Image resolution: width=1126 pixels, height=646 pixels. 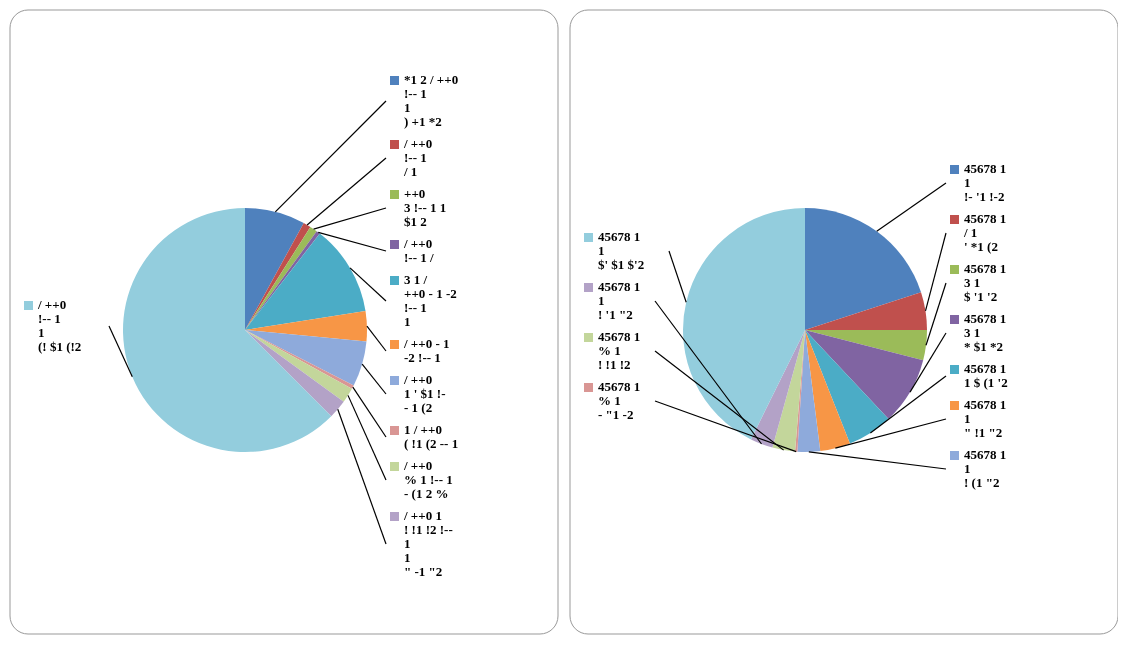 What do you see at coordinates (418, 250) in the screenshot?
I see `legend-label: / ++0 !-- 1 /` at bounding box center [418, 250].